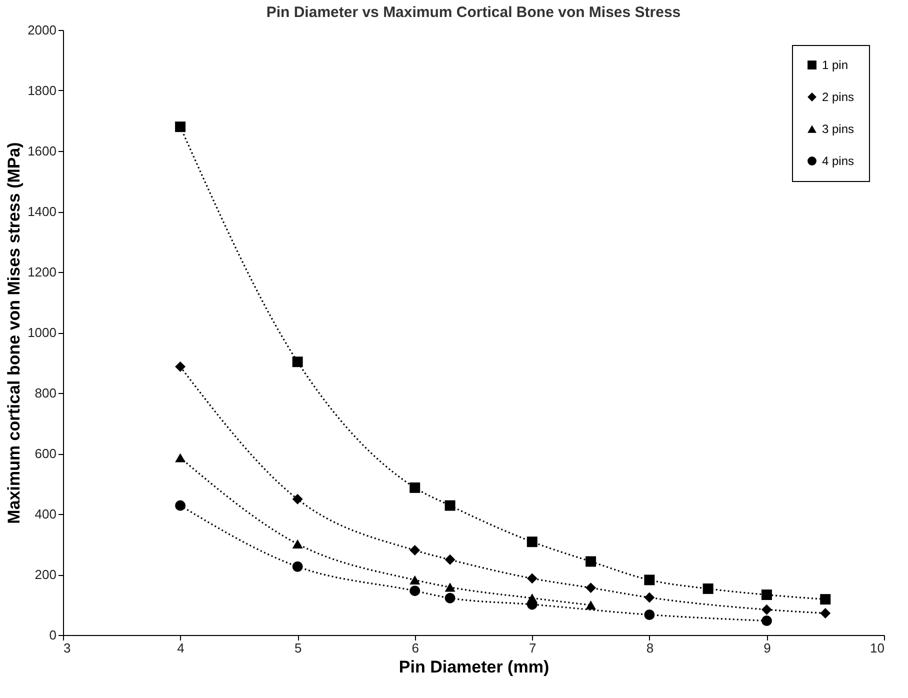  Describe the element at coordinates (835, 65) in the screenshot. I see `legend-label: 1 pin` at that location.